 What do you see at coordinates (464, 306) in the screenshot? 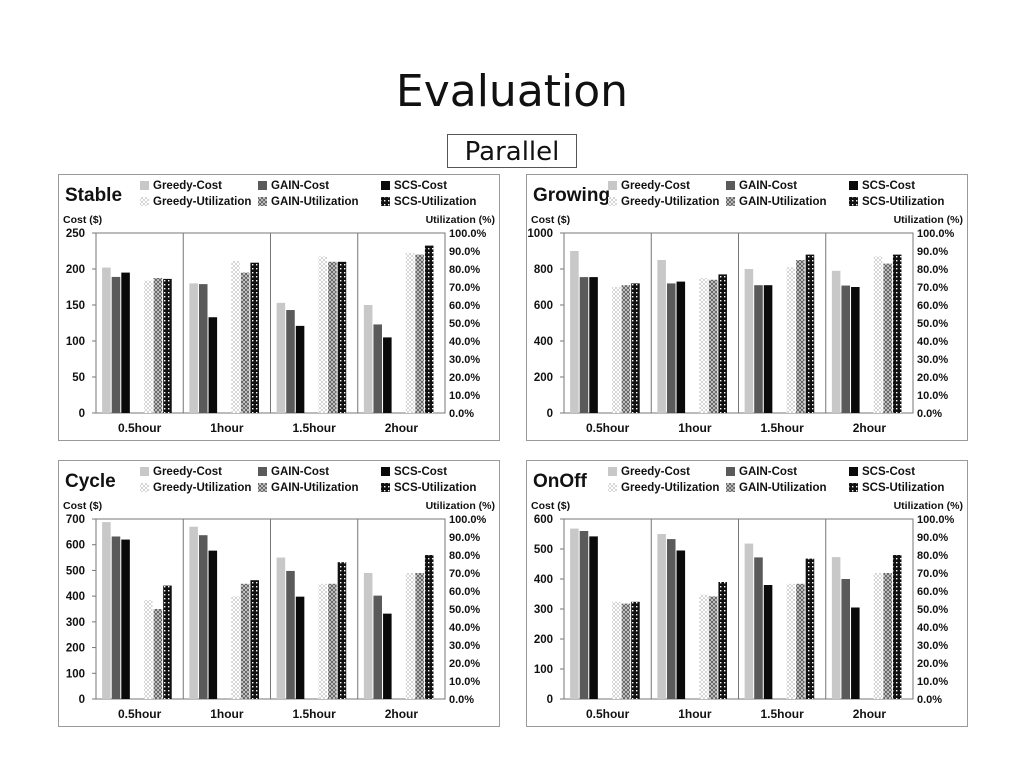
I see `y2-tick-label: 60.0%` at bounding box center [464, 306].